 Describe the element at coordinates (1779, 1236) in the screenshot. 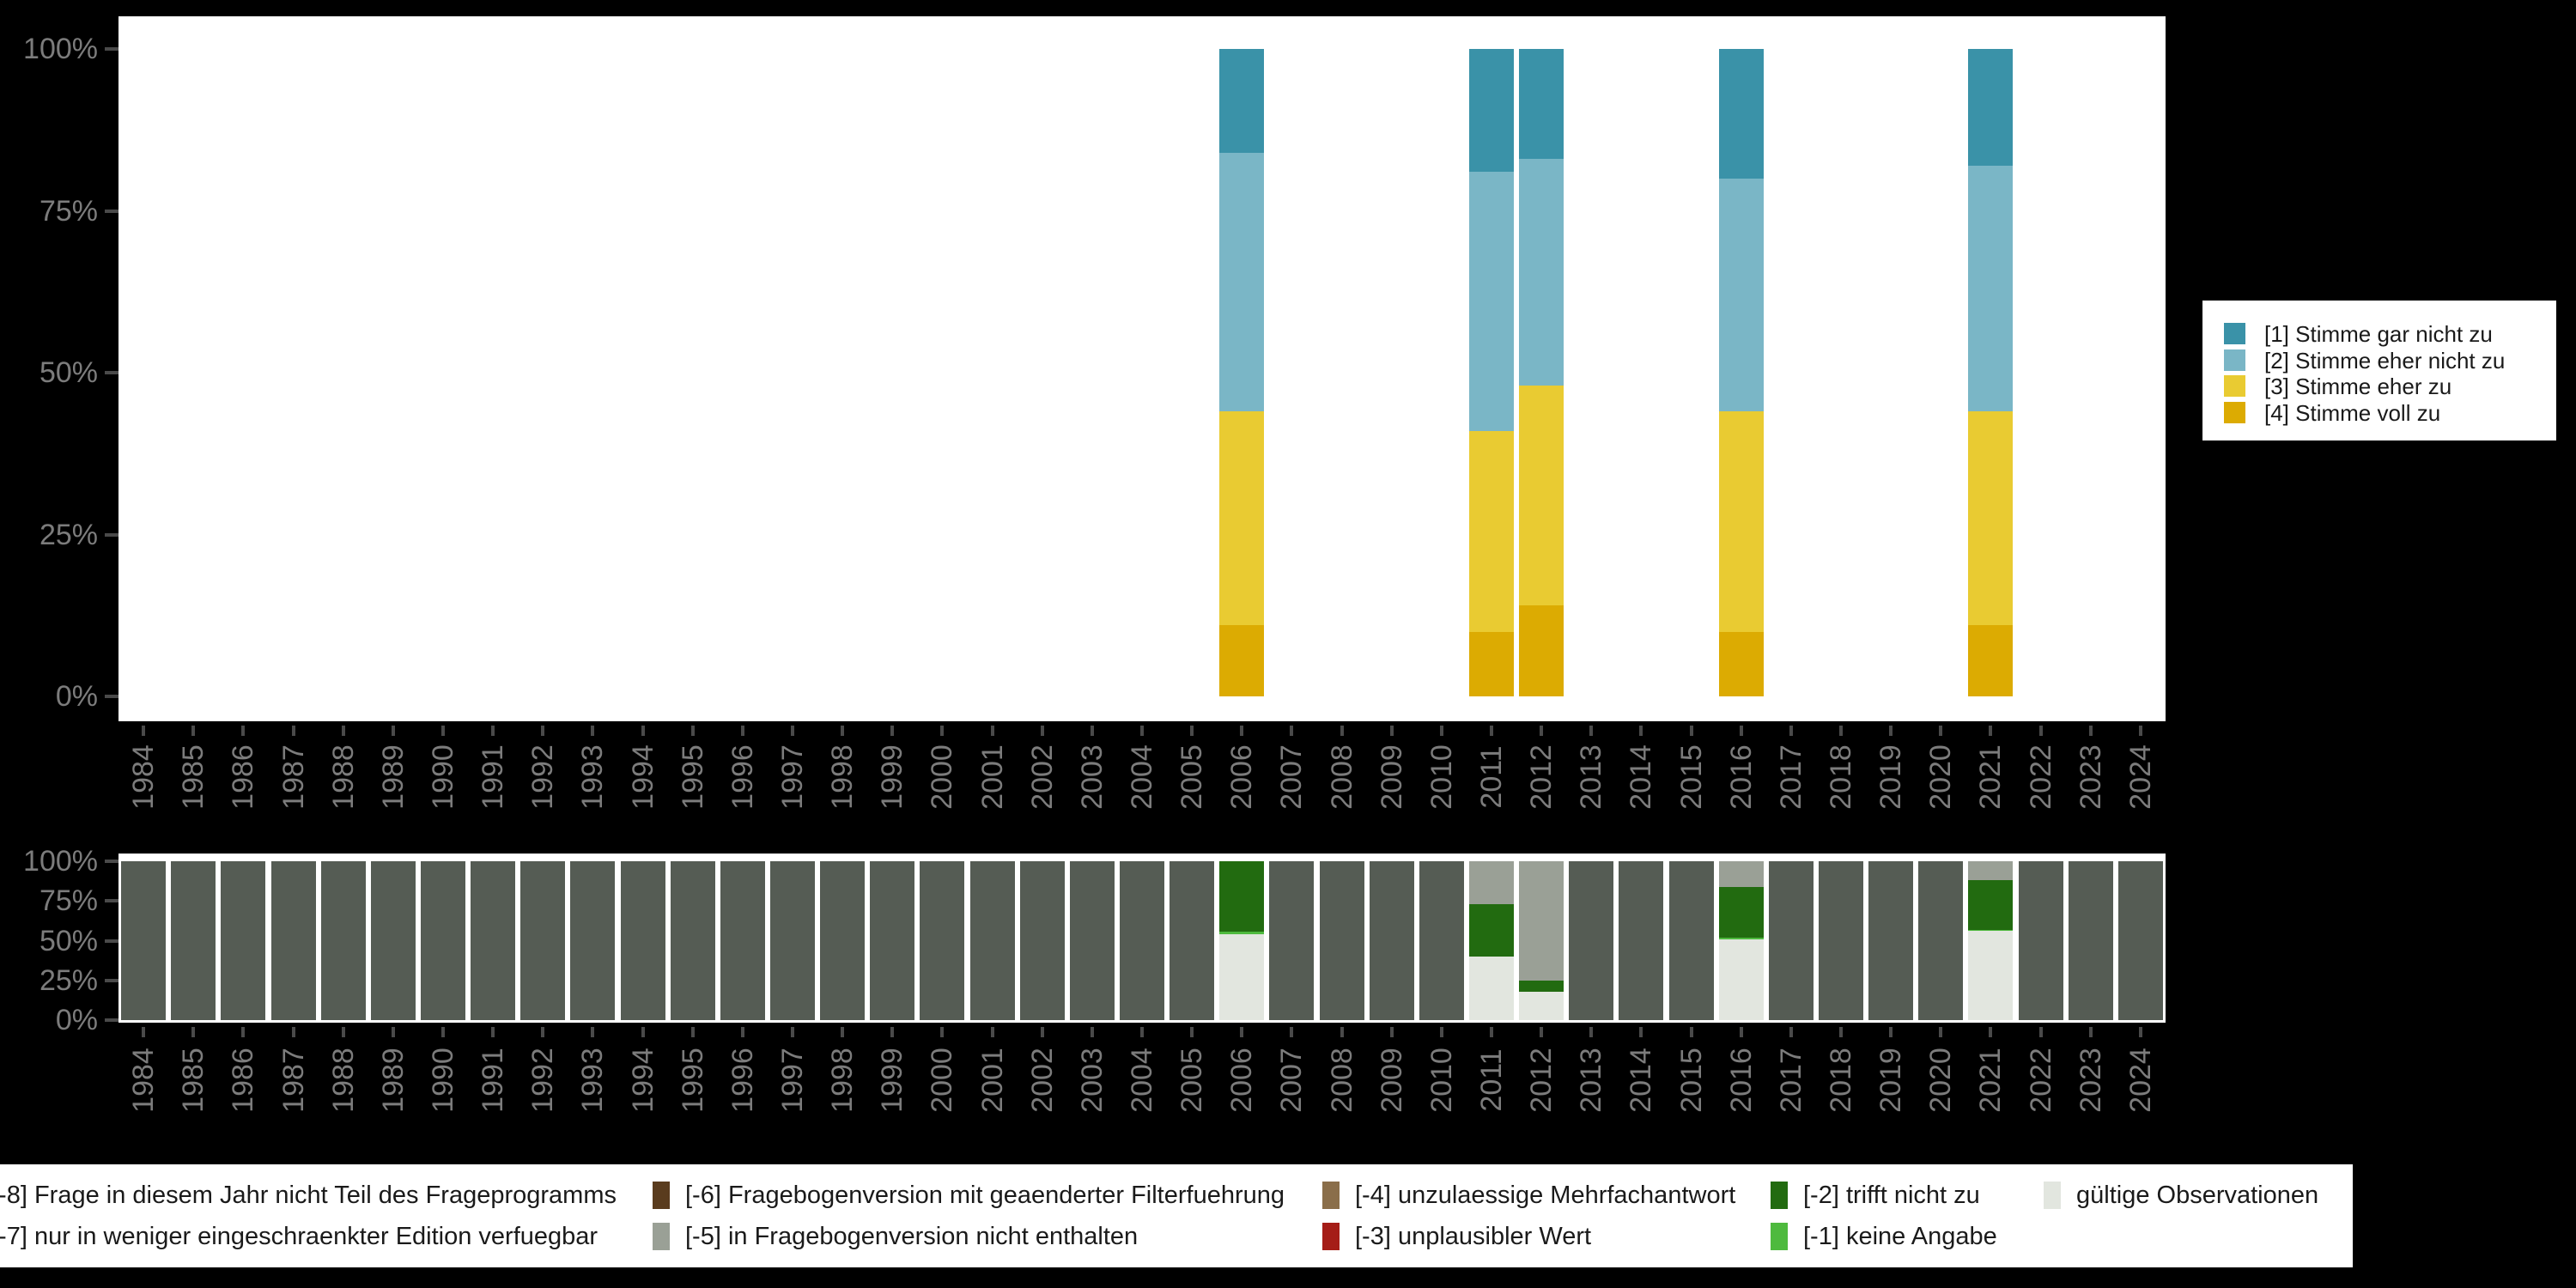

I see `missing-legend-key--1` at that location.